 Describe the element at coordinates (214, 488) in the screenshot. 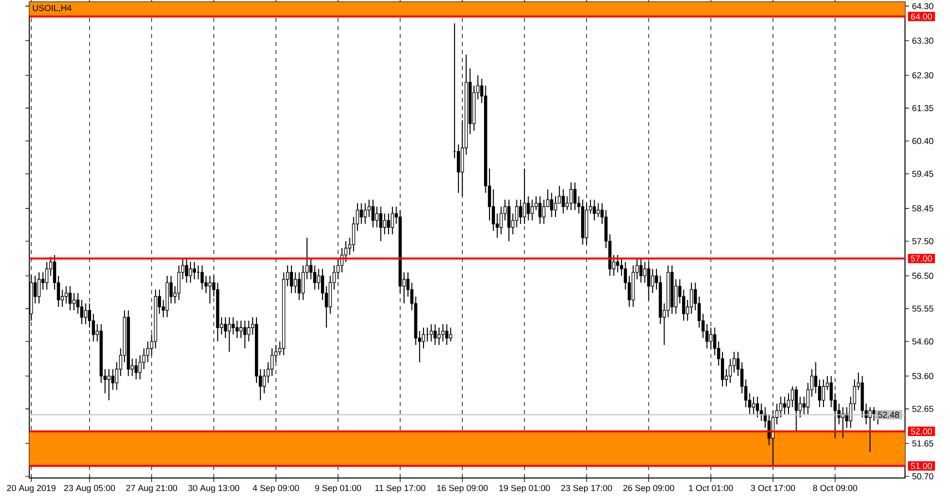

I see `x-tick-label: 30 Aug 13:00` at that location.